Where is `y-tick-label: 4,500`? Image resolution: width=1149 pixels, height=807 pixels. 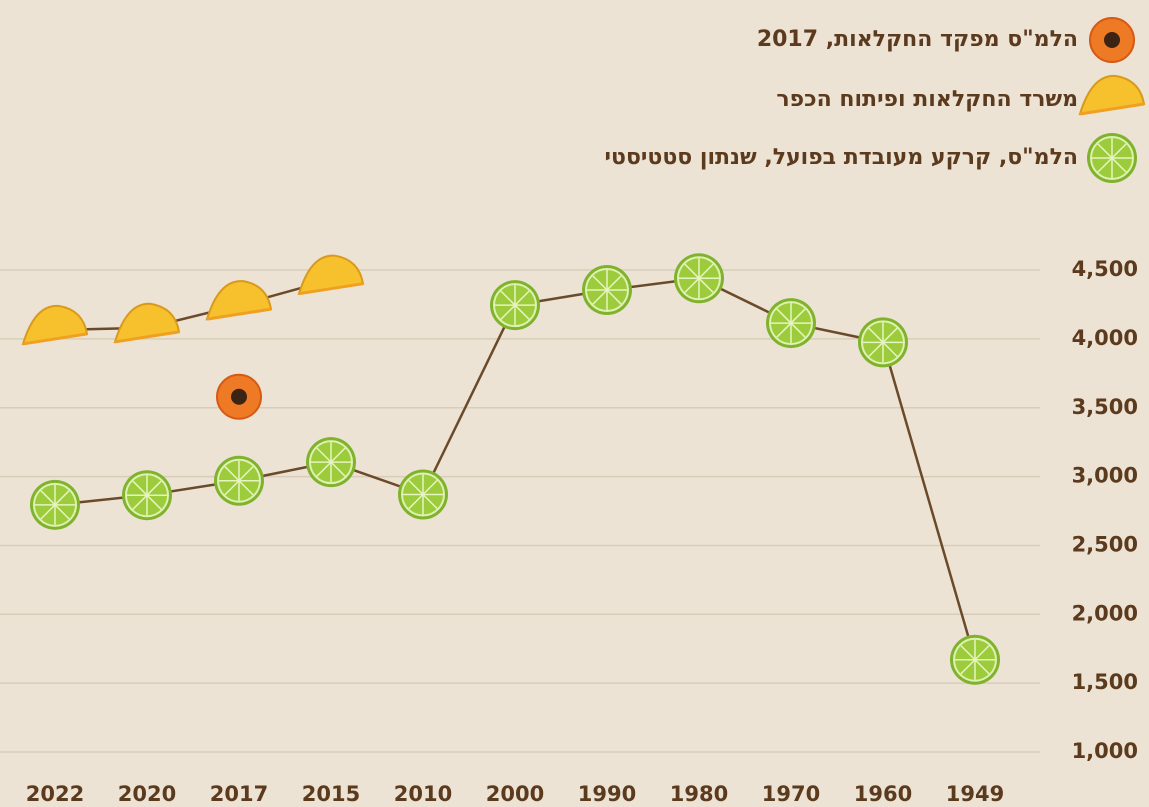
y-tick-label: 4,500 is located at coordinates (1105, 269).